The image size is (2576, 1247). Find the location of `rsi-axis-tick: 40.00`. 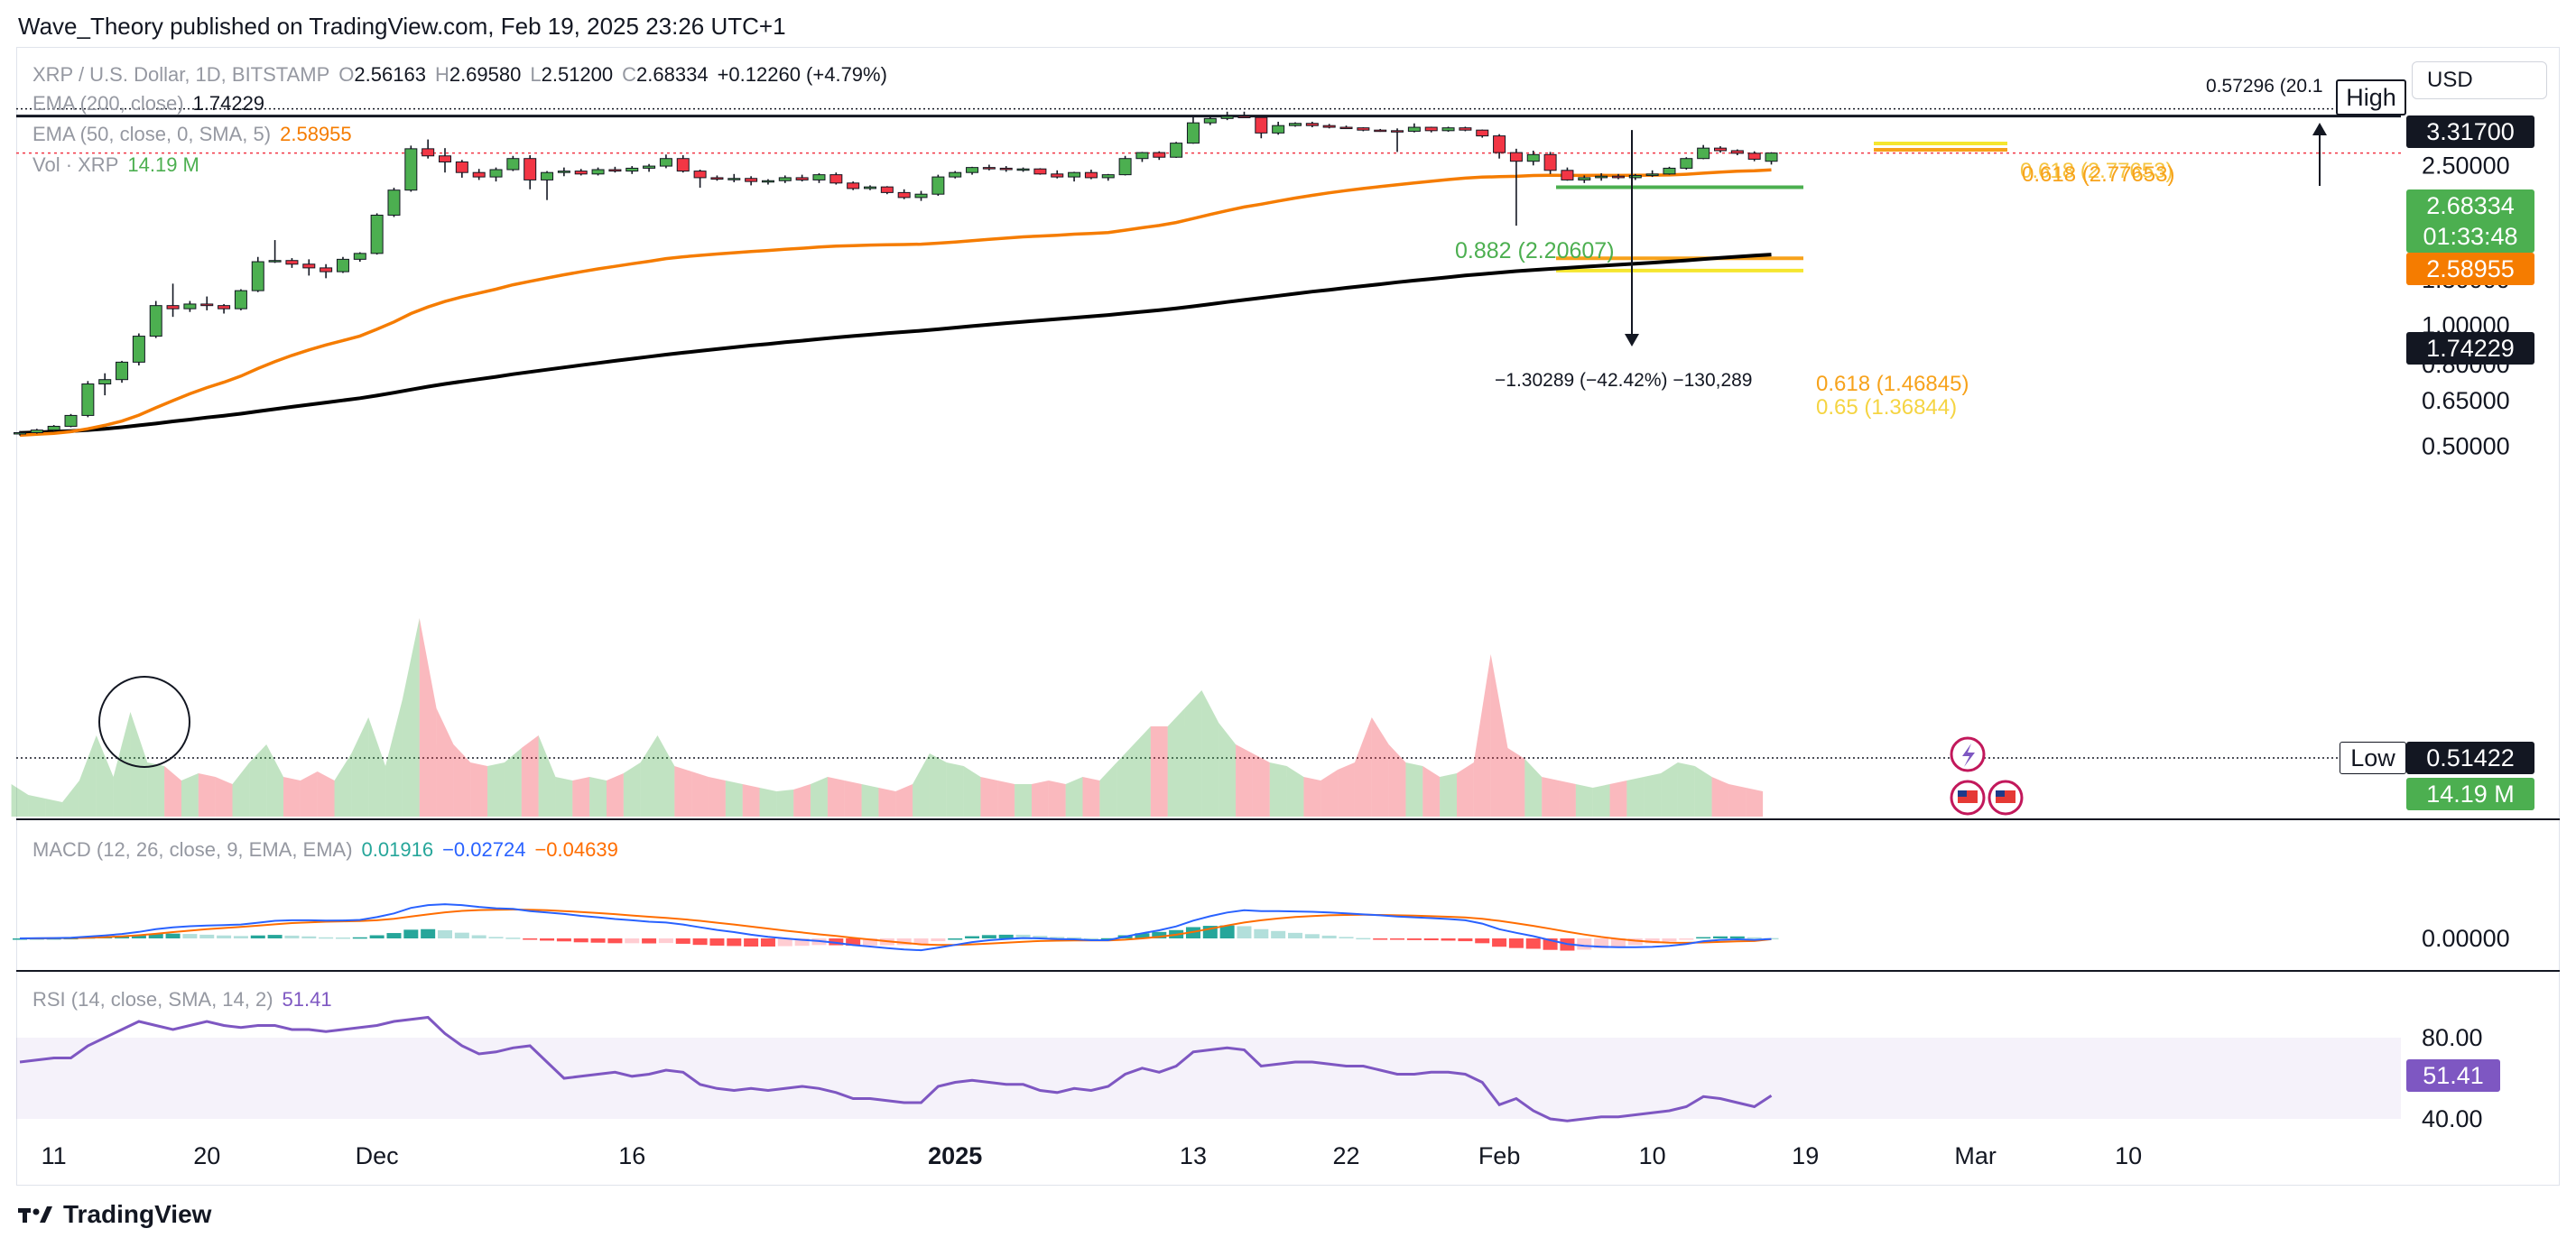

rsi-axis-tick: 40.00 is located at coordinates (2452, 1118).